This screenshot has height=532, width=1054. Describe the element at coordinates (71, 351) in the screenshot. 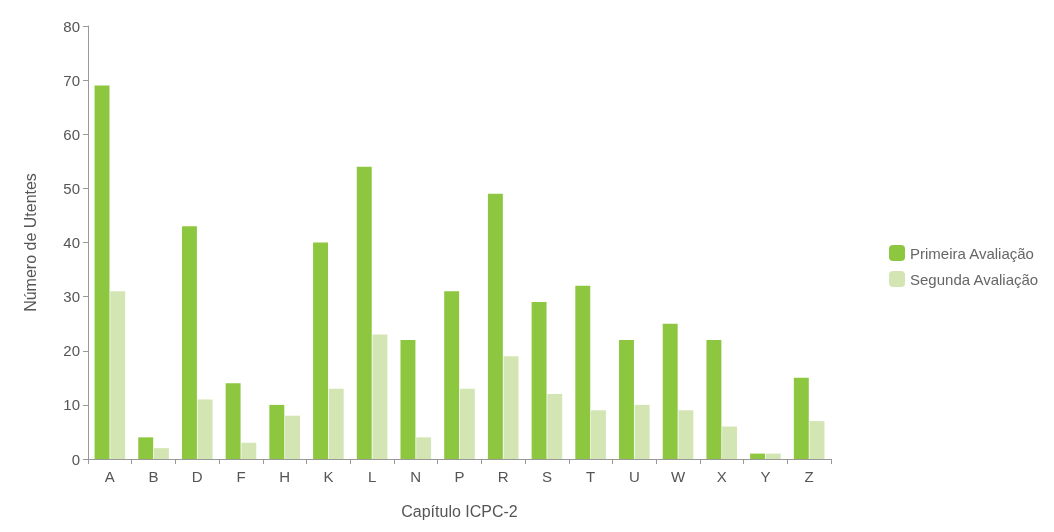

I see `y-tick-label: 20` at that location.